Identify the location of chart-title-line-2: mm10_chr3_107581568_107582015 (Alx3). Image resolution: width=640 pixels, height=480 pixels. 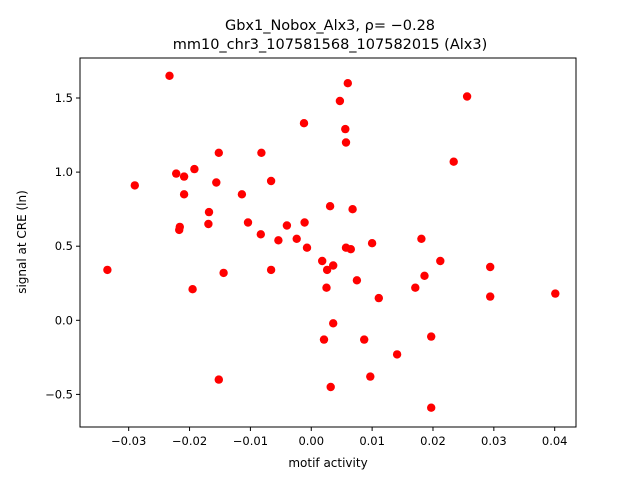
(330, 45).